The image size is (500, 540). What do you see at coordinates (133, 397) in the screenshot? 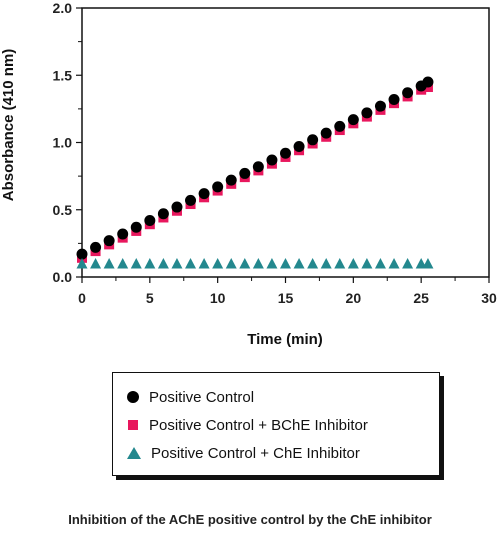
I see `legend-circle-marker` at bounding box center [133, 397].